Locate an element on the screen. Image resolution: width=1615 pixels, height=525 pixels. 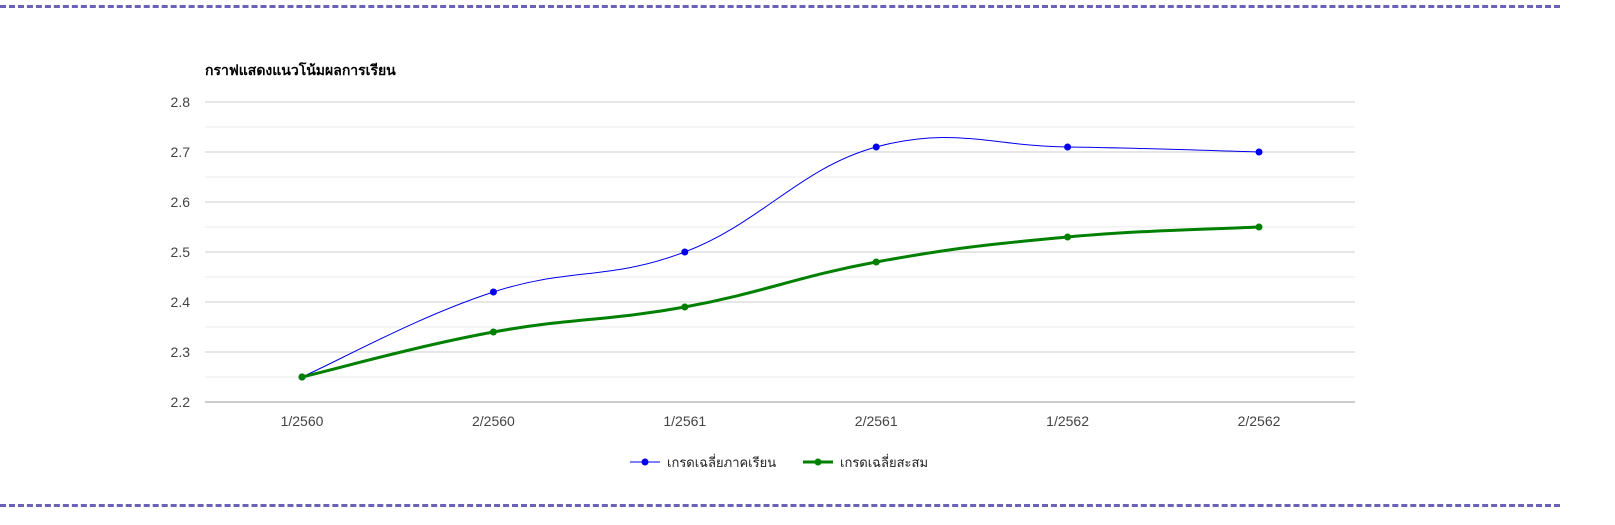
y-tick-label: 2.6 is located at coordinates (181, 202).